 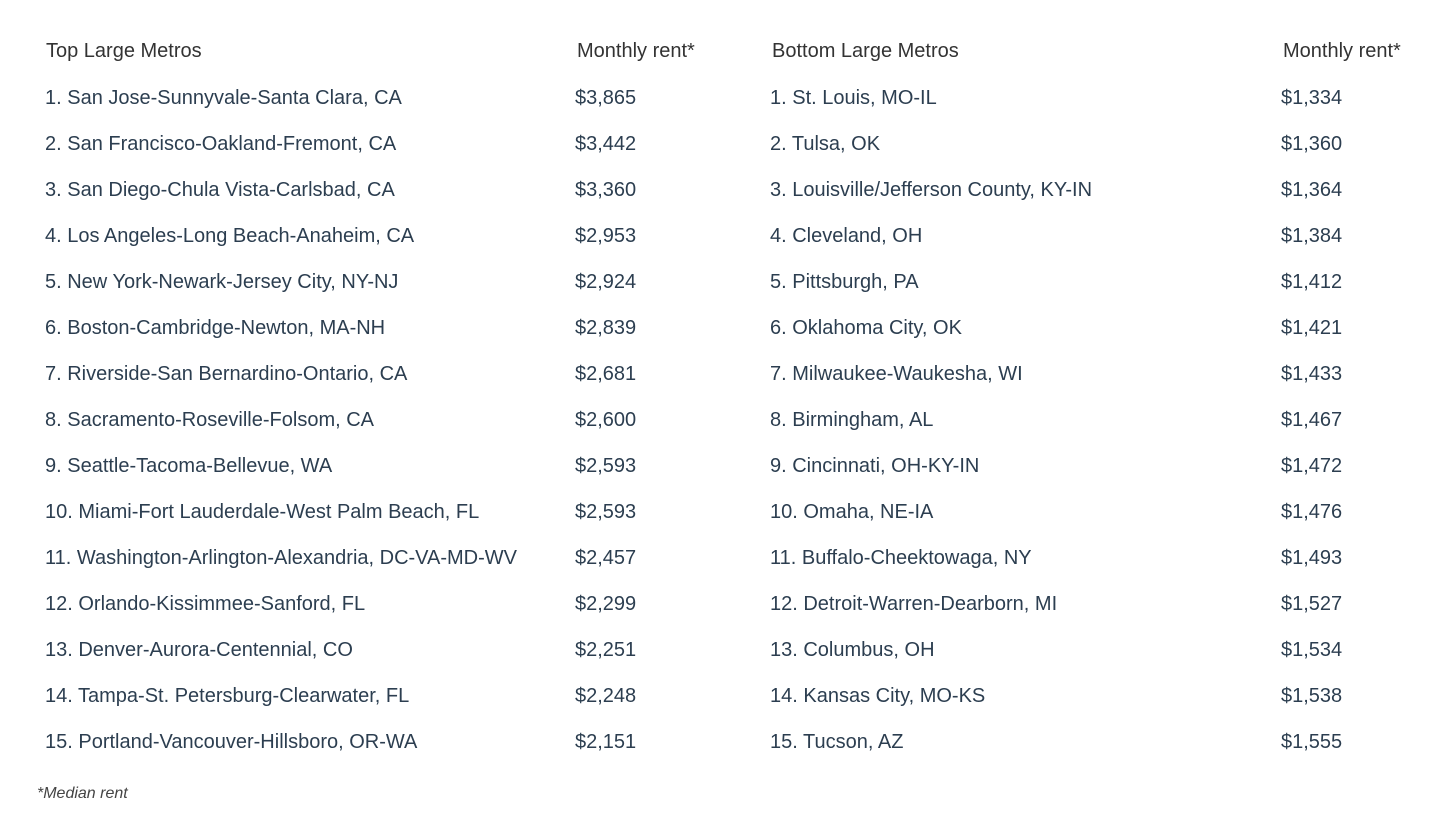 I want to click on left-metro-name: 5. New York-Newark-Jersey City, NY-NJ, so click(x=222, y=282).